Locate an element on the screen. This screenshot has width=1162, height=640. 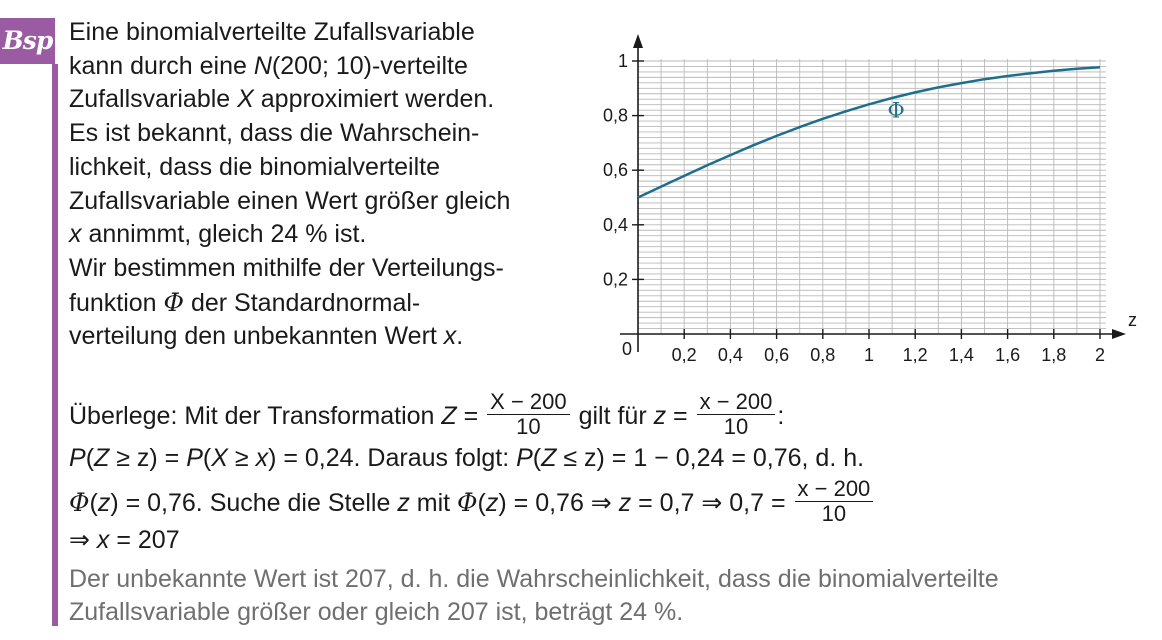
curve-label: Φ is located at coordinates (895, 111).